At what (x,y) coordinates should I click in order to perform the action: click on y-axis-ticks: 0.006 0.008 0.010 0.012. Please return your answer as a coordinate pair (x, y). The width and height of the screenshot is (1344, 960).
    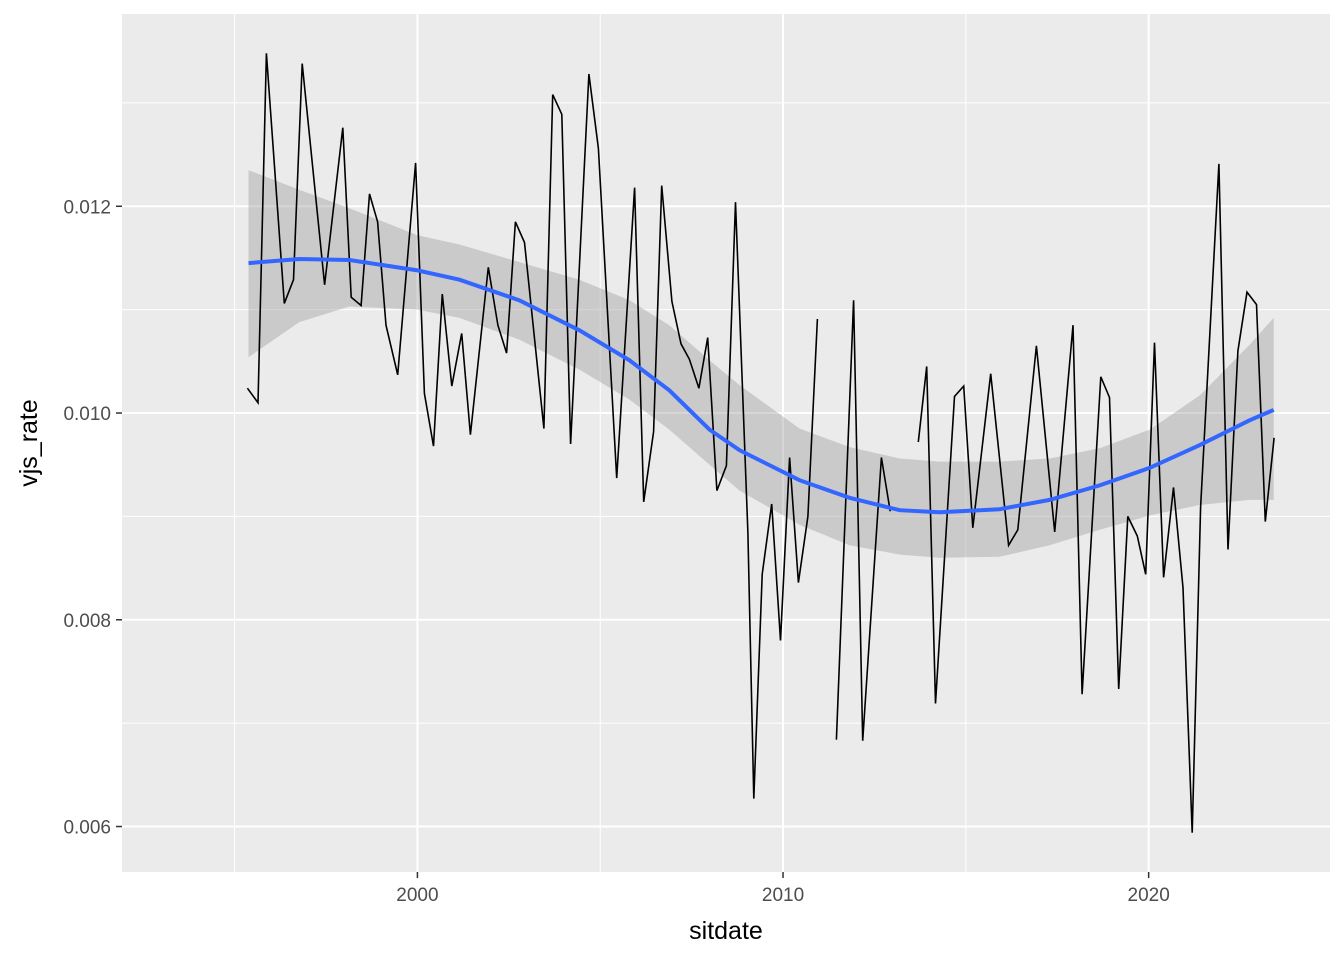
    Looking at the image, I should click on (92, 518).